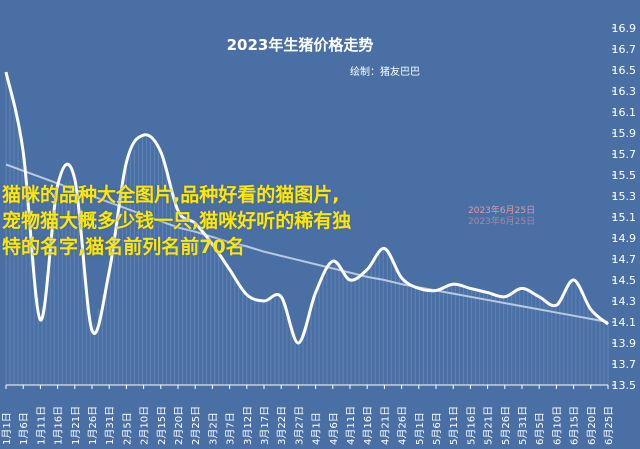  I want to click on y-tick-label: 14.7, so click(624, 259).